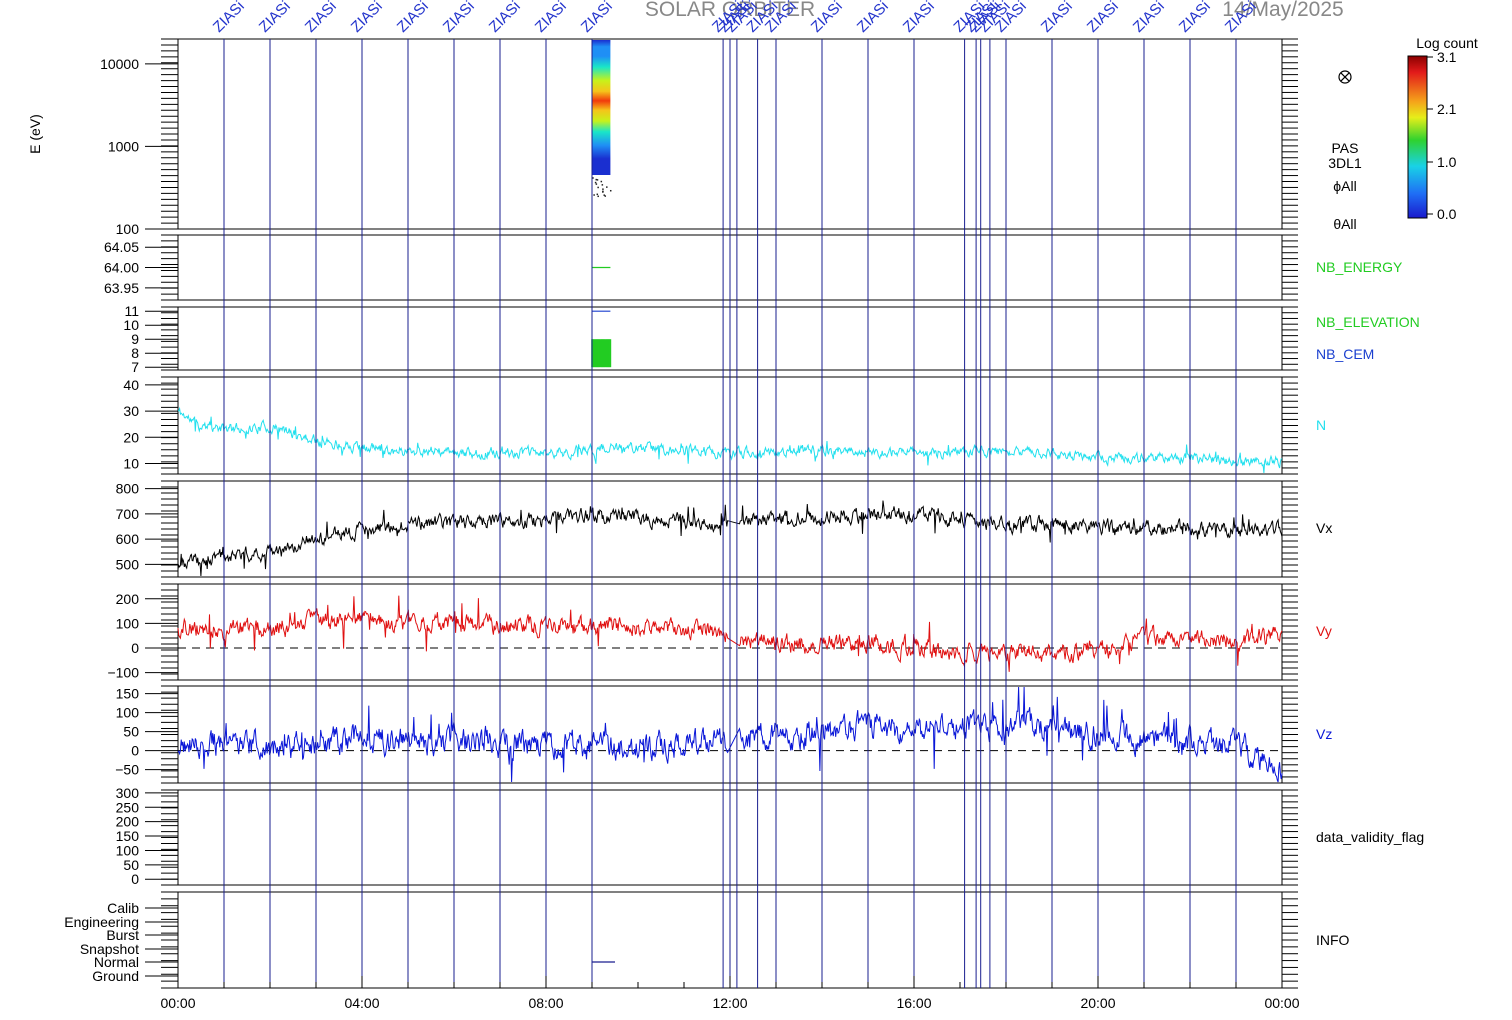  I want to click on ytick-vx-0: 800, so click(128, 489).